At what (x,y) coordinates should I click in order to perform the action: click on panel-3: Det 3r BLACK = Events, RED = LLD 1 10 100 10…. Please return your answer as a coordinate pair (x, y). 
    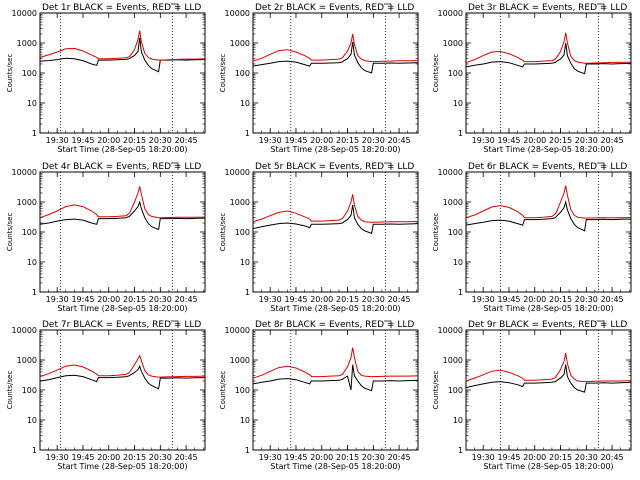
    Looking at the image, I should click on (532, 78).